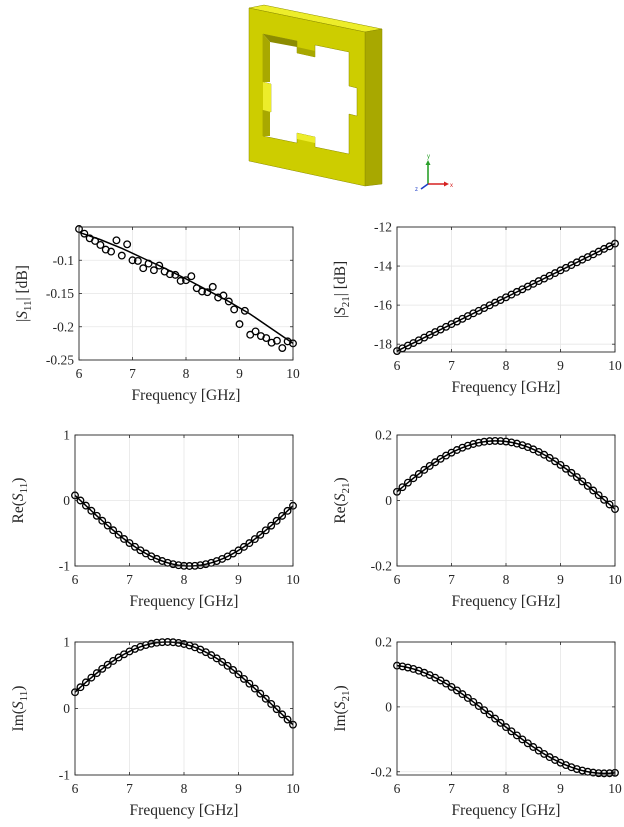  What do you see at coordinates (383, 266) in the screenshot?
I see `y-tick-label: -14` at bounding box center [383, 266].